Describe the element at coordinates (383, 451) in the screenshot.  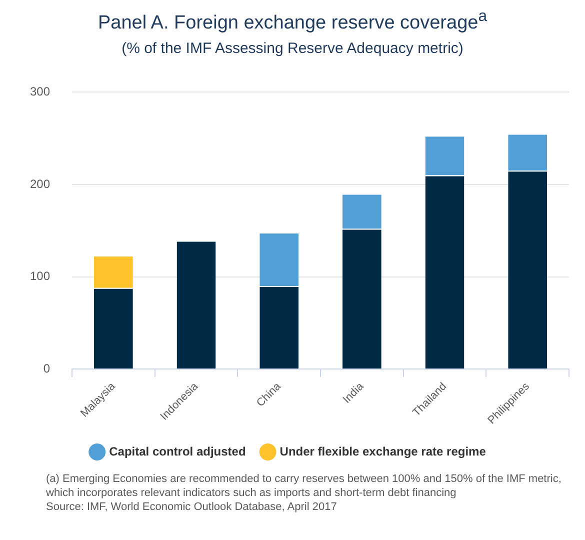
I see `legend-label: Under flexible exchange rate regime` at that location.